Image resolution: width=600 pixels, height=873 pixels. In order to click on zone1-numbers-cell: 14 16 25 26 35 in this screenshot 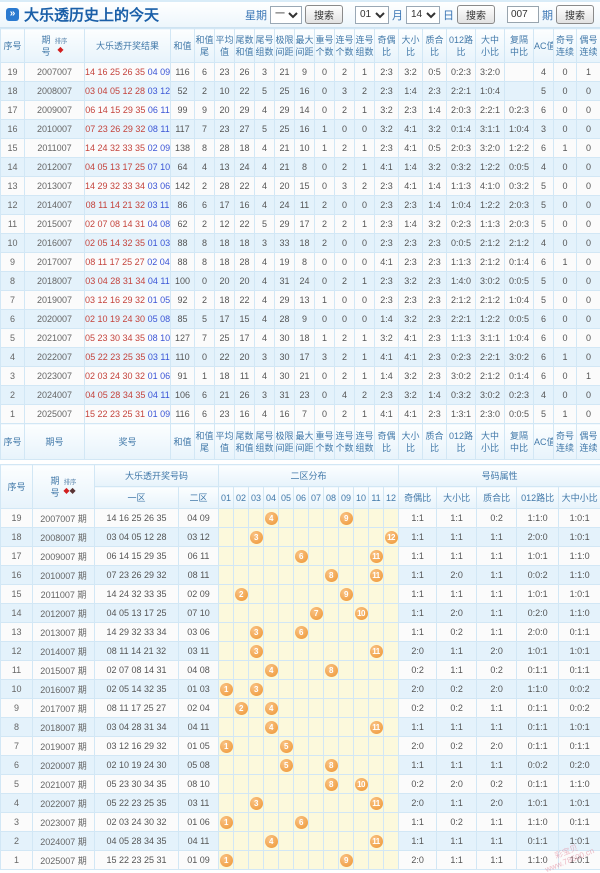, I will do `click(136, 518)`.